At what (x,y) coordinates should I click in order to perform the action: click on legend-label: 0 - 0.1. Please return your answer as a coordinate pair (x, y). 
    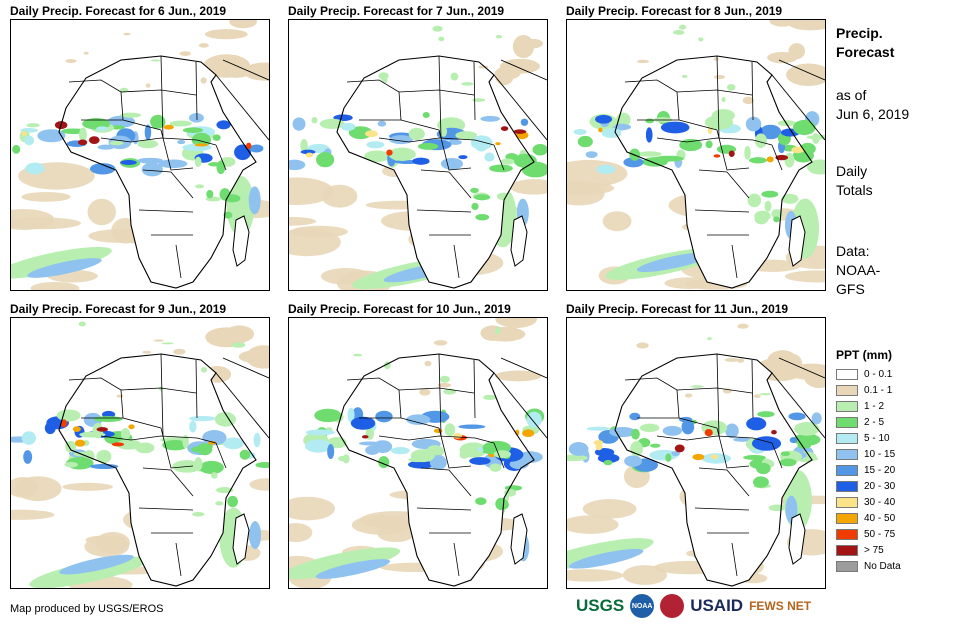
    Looking at the image, I should click on (878, 374).